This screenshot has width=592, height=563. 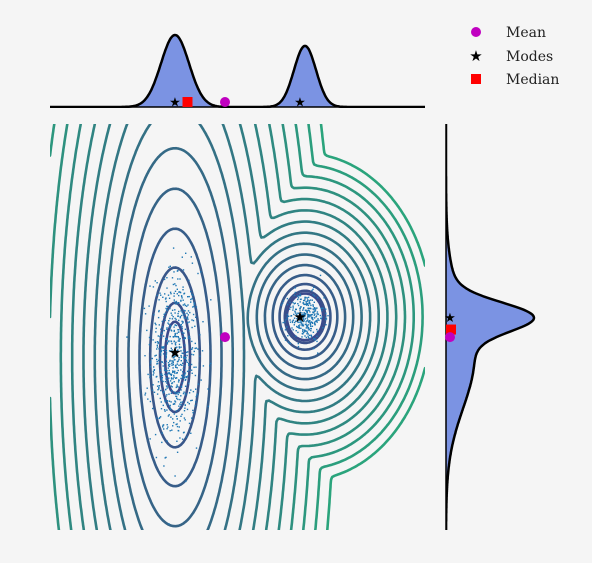 I want to click on legend-mean-marker, so click(x=476, y=32).